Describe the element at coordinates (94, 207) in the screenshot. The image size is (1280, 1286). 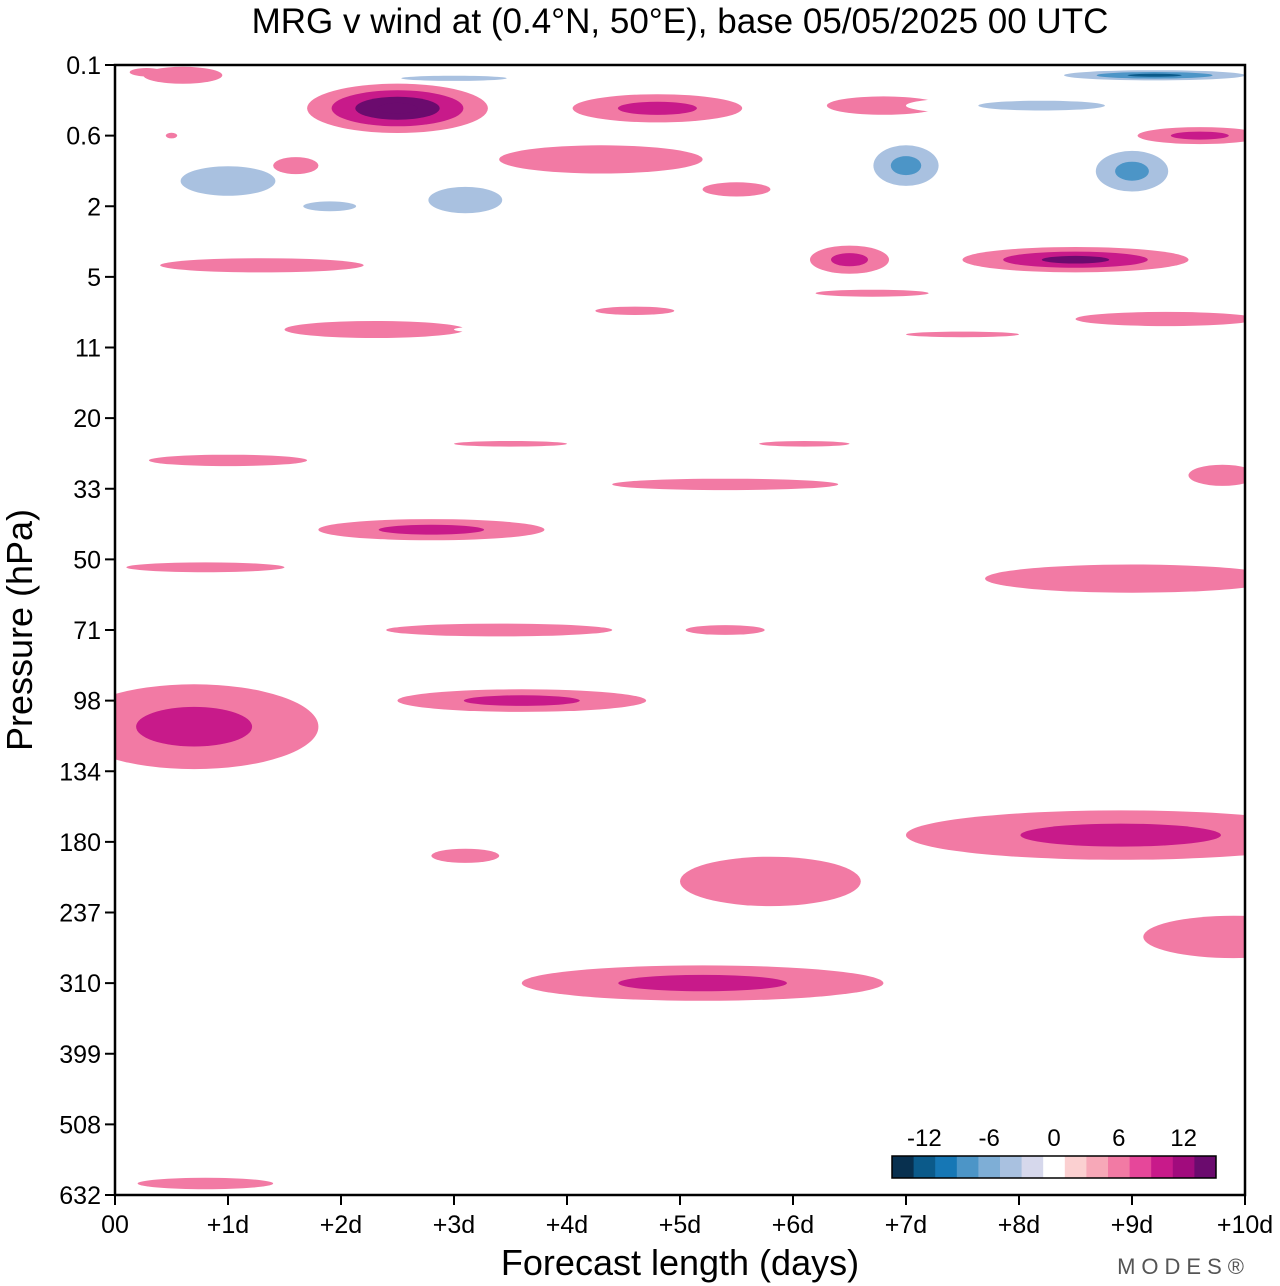
I see `y-tick-label: 2` at that location.